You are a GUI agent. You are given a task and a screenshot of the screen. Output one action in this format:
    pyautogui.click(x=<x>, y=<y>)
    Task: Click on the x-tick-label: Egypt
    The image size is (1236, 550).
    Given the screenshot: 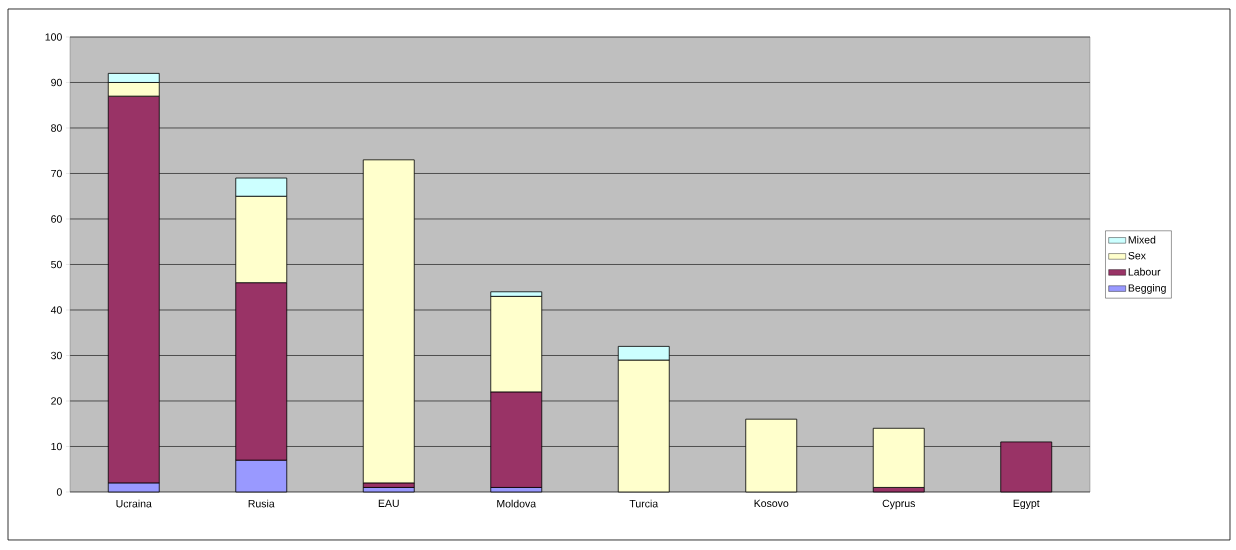 What is the action you would take?
    pyautogui.click(x=1026, y=504)
    